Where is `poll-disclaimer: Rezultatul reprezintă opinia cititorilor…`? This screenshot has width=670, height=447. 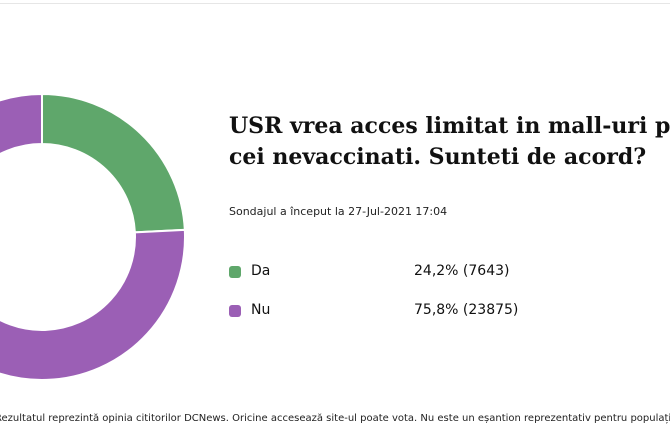
poll-disclaimer: Rezultatul reprezintă opinia cititorilor… is located at coordinates (335, 418).